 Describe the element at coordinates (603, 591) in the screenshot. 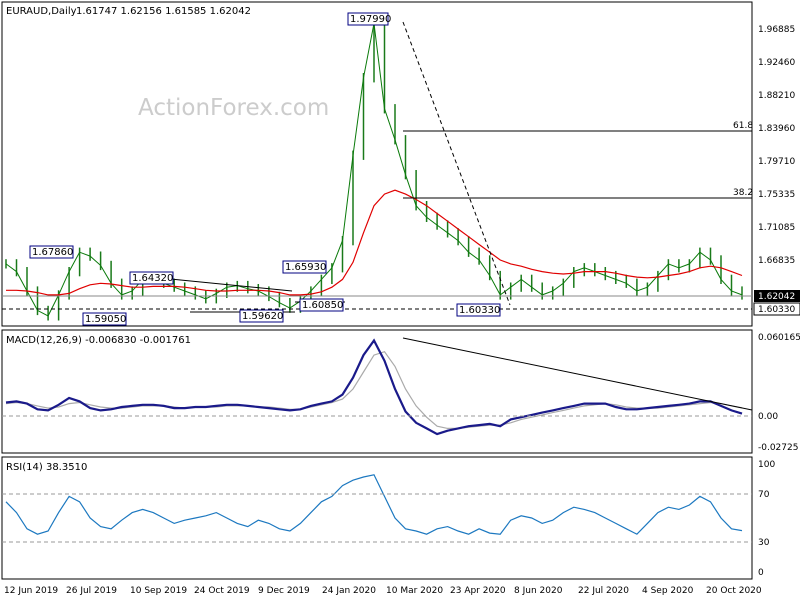

I see `x-tick-22jul2020: 22 Jul 2020` at that location.